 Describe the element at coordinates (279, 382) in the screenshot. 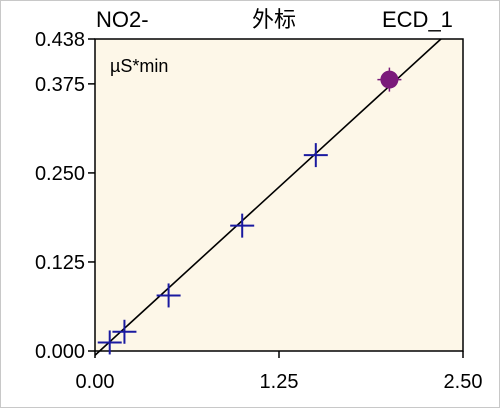

I see `x-tick-label: 1.25` at that location.